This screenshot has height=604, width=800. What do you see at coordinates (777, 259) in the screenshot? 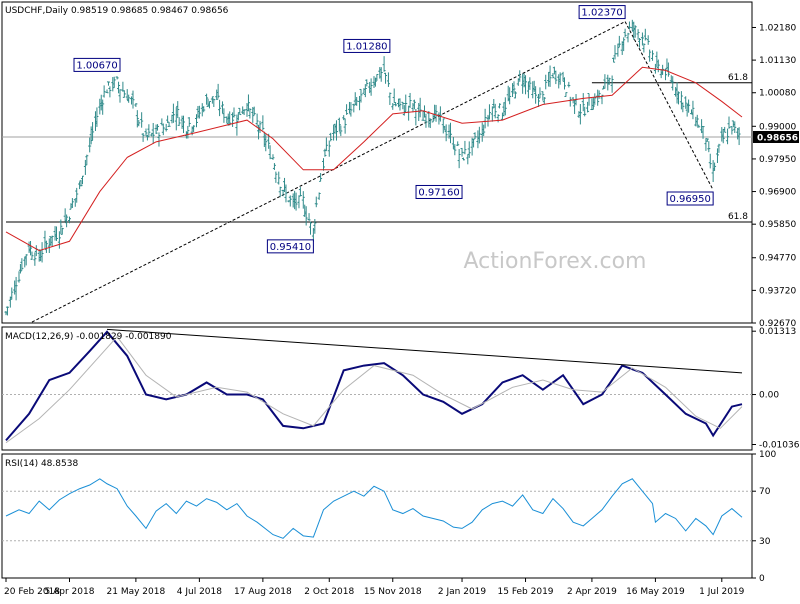
I see `price-y-tick-label: 0.94770` at bounding box center [777, 259].